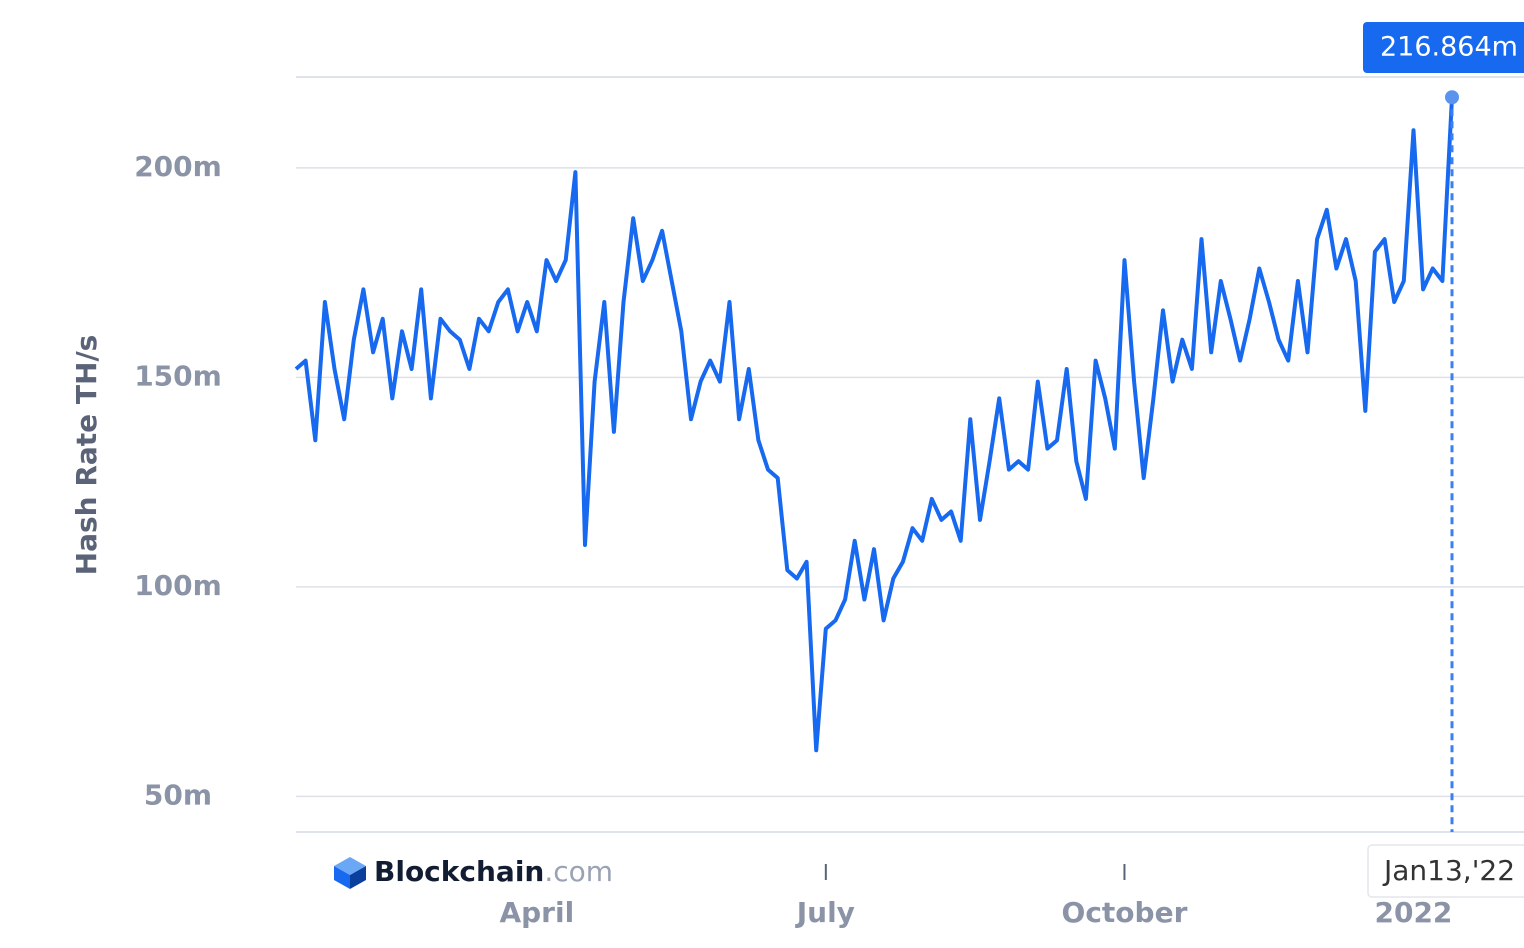  Describe the element at coordinates (178, 375) in the screenshot. I see `y-tick-label: 150m` at that location.